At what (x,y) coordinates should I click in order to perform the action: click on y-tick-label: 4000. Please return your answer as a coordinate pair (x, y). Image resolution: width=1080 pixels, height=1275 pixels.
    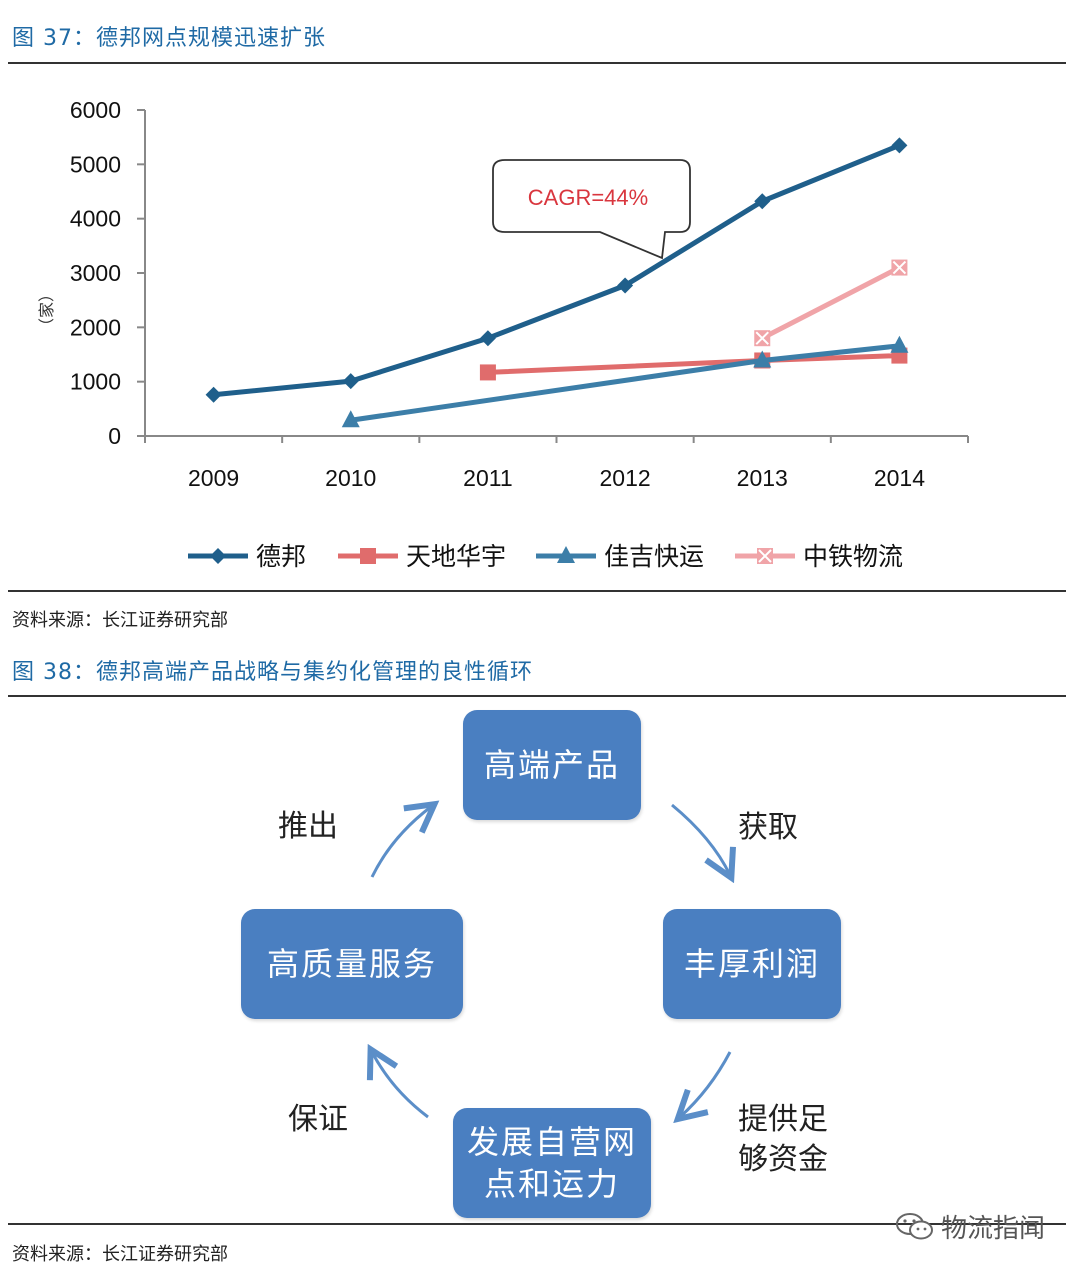
    Looking at the image, I should click on (95, 219).